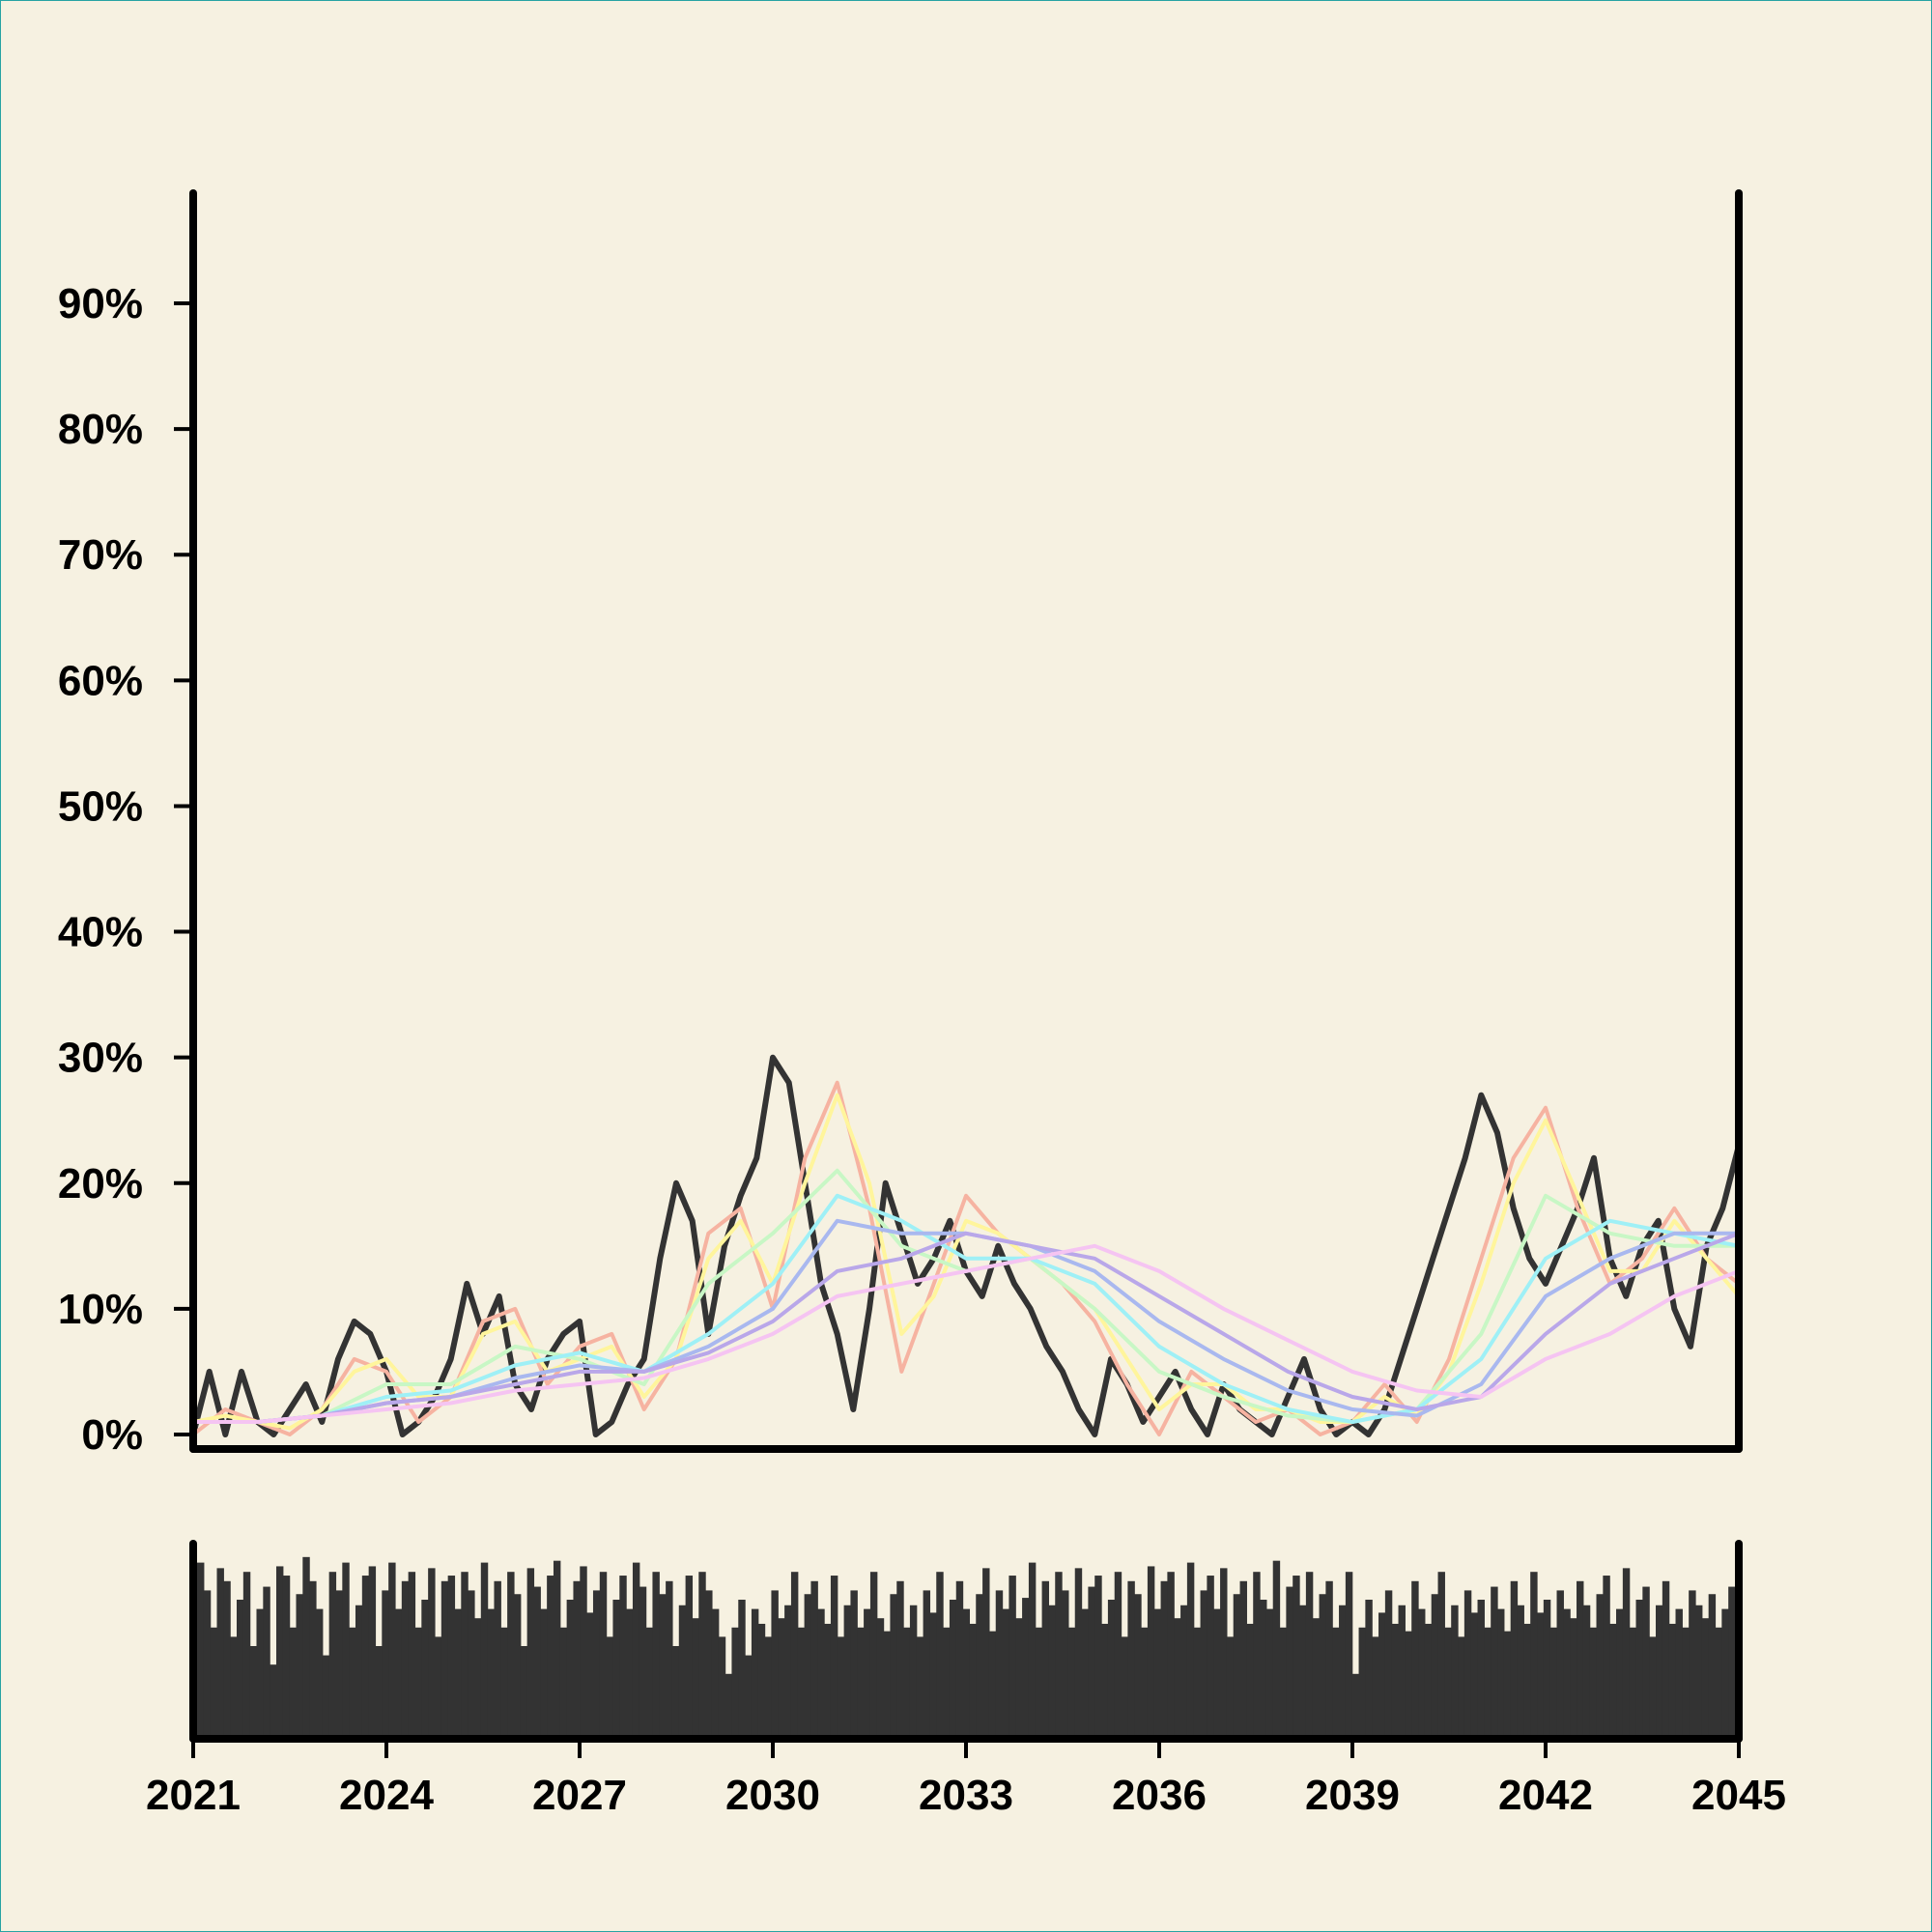 This screenshot has width=1932, height=1932. I want to click on y-tick-label: 80%, so click(100, 429).